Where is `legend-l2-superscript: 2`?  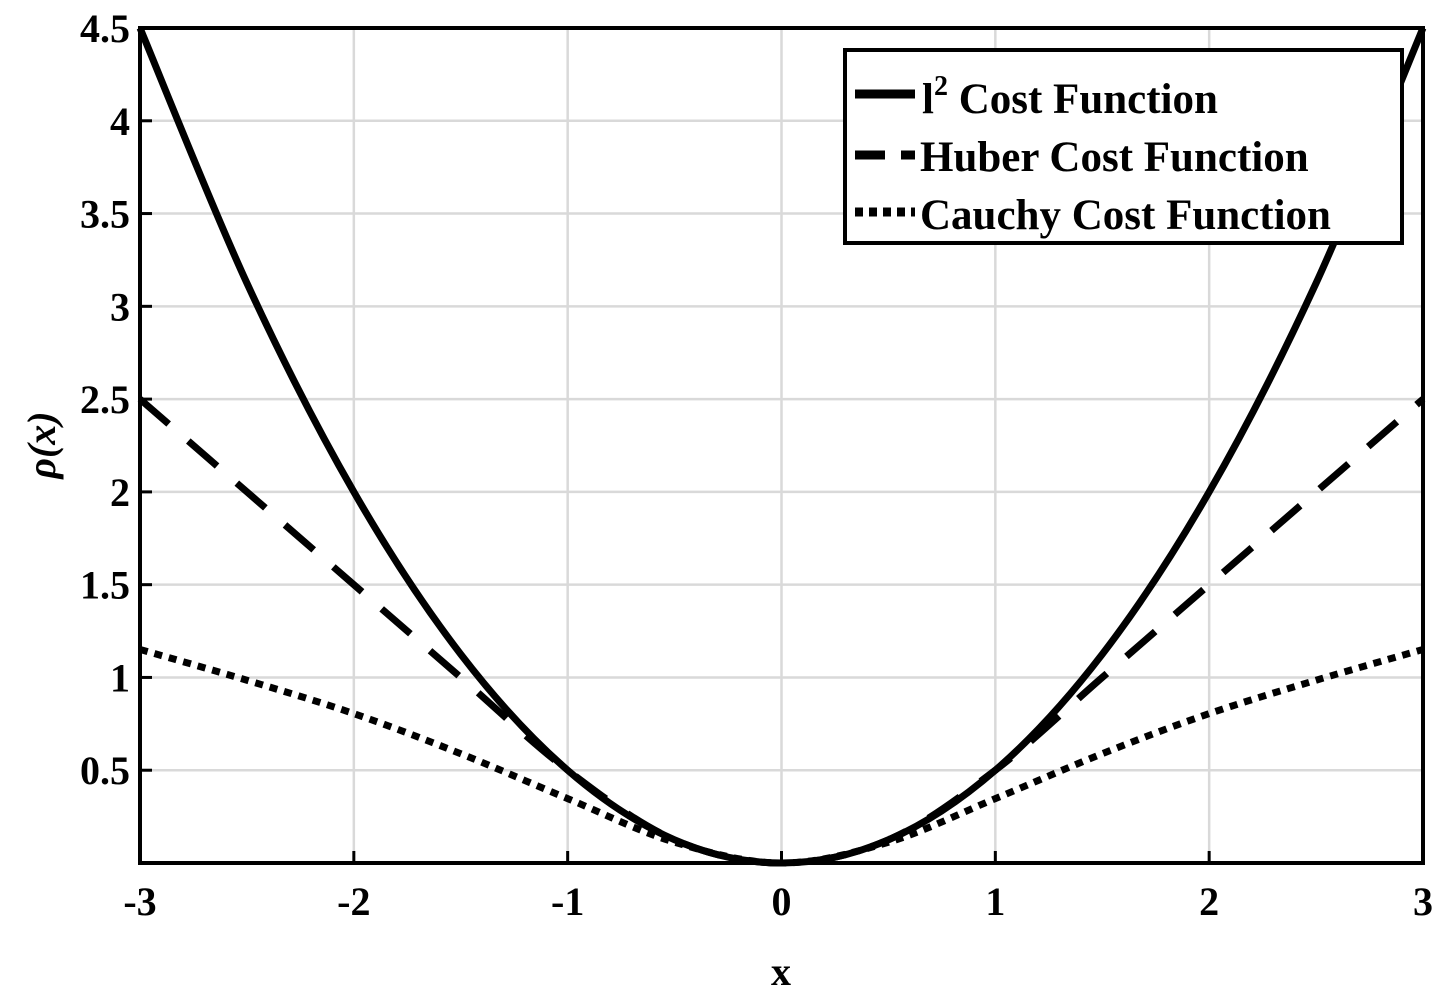 legend-l2-superscript: 2 is located at coordinates (941, 86).